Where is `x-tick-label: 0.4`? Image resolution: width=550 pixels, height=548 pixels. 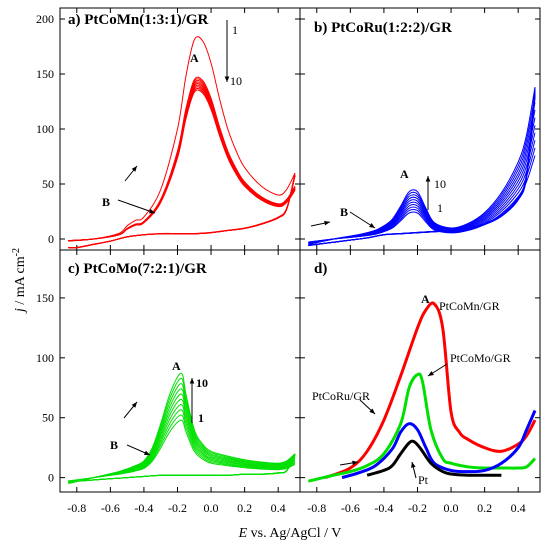
x-tick-label: 0.4 is located at coordinates (518, 508).